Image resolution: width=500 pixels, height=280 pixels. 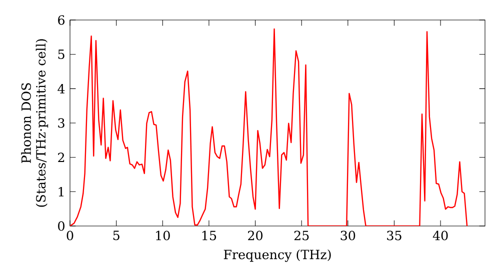 I want to click on x-tick-label: 10, so click(x=163, y=235).